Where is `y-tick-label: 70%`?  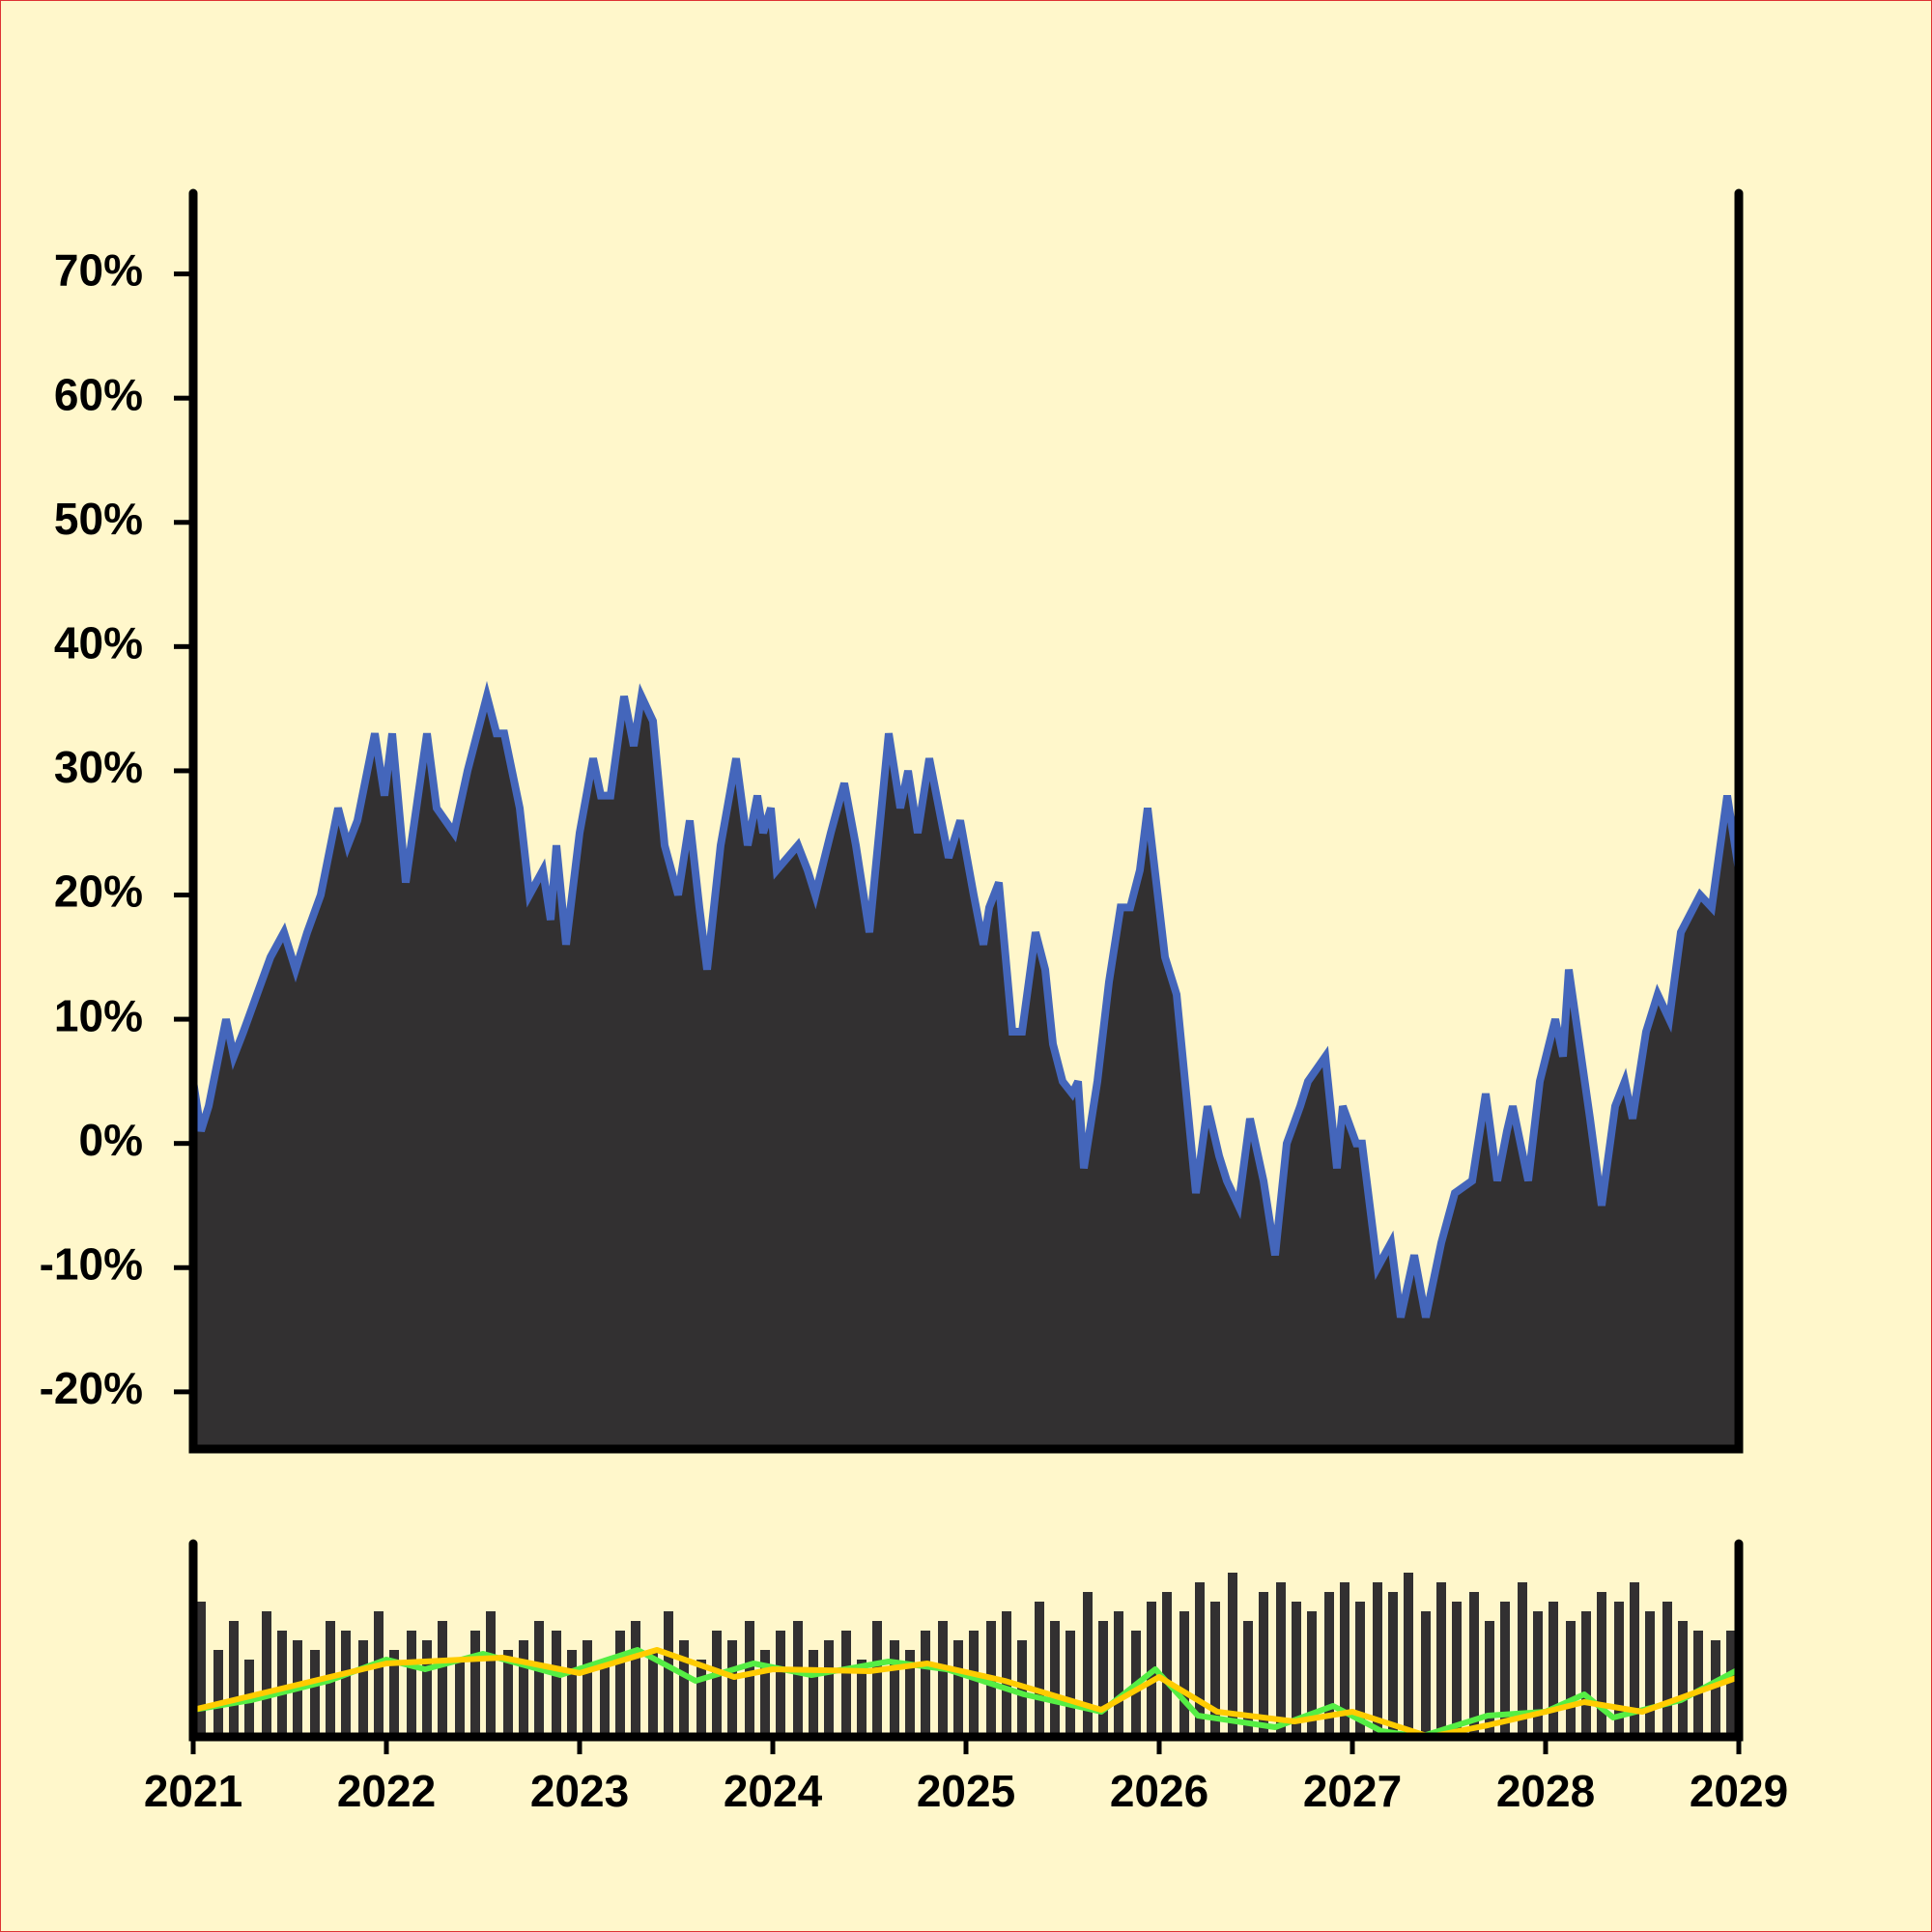
y-tick-label: 70% is located at coordinates (98, 270).